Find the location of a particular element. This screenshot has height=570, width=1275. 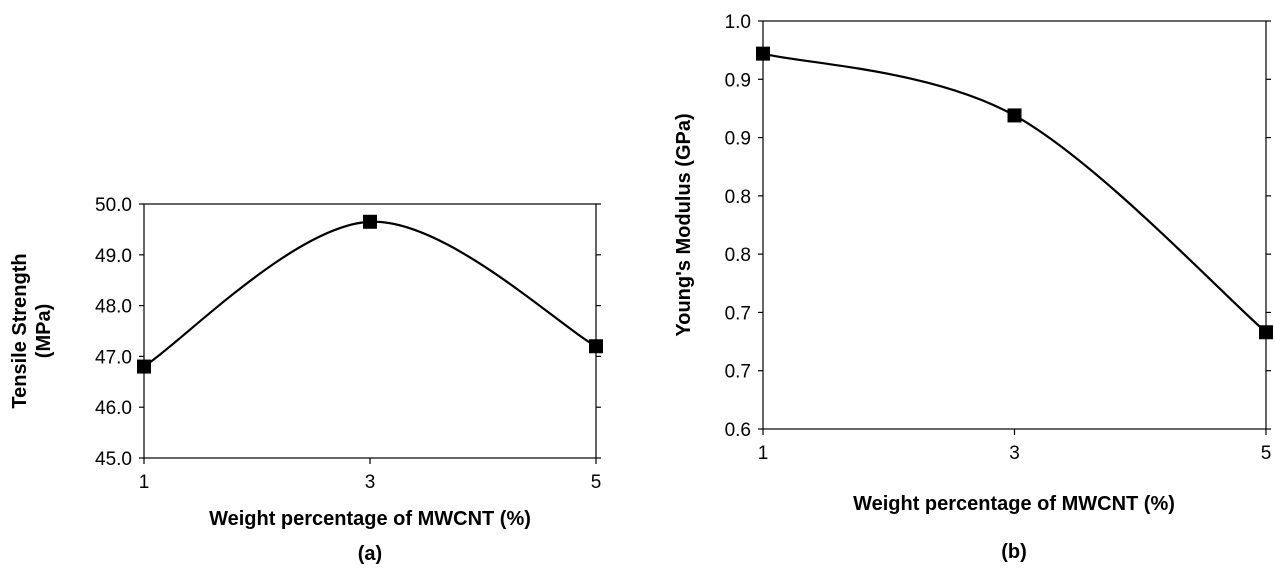

x-axis-title-b: Weight percentage of MWCNT (%) is located at coordinates (1014, 504).